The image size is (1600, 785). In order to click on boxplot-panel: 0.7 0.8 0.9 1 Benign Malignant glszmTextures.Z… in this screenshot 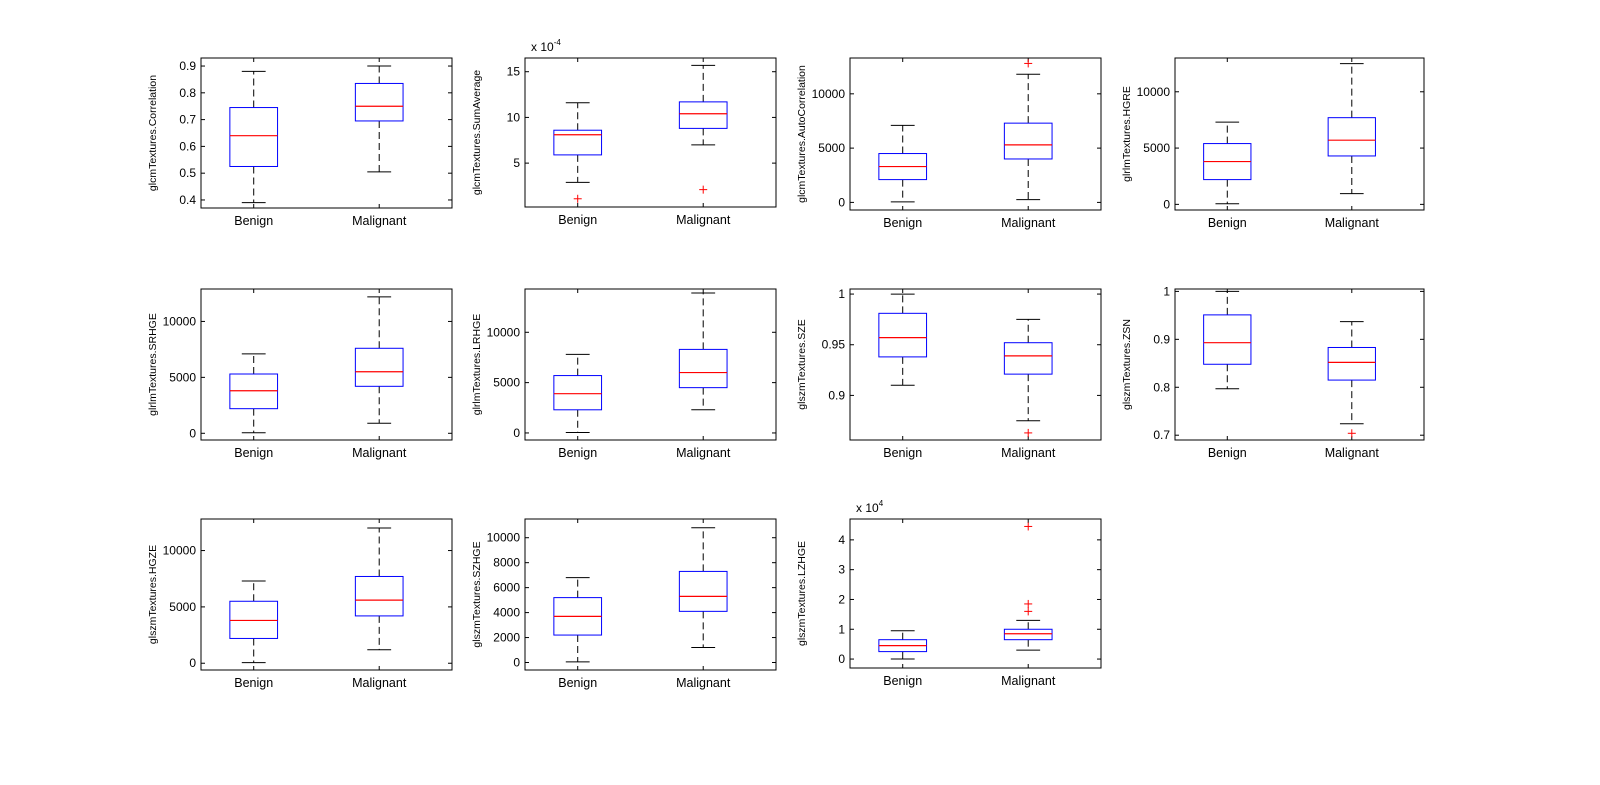, I will do `click(1273, 372)`.